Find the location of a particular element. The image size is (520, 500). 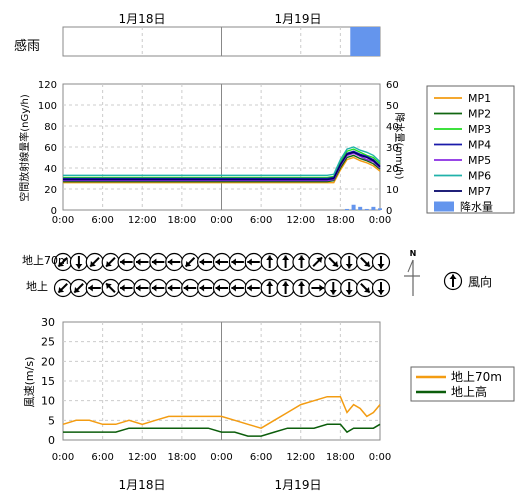

radiation-x-tick-4: 0:00 is located at coordinates (221, 220).